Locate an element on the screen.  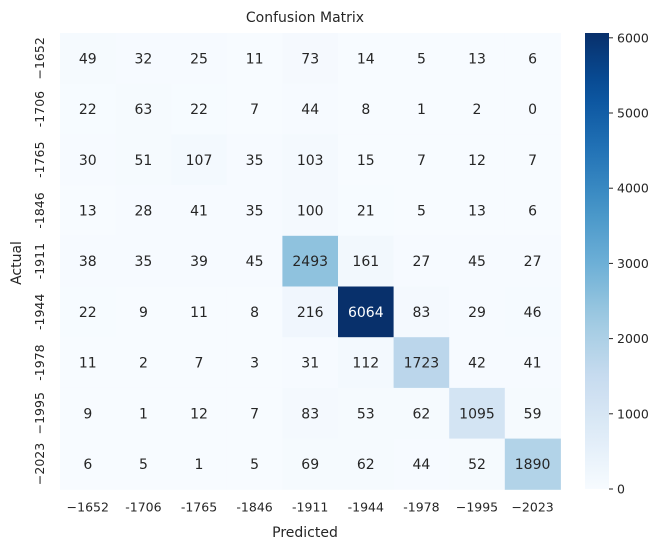
cell-value-label: 8 is located at coordinates (254, 313).